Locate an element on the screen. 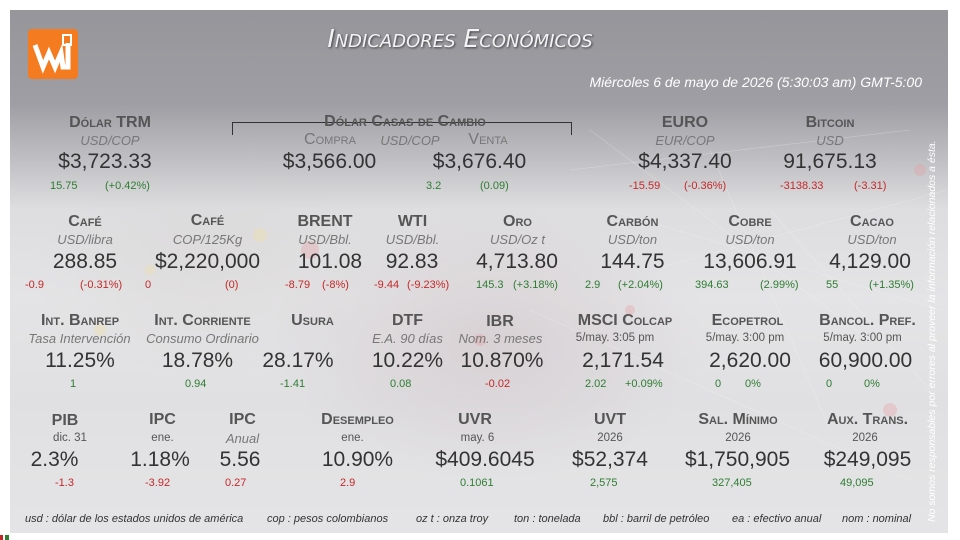 The height and width of the screenshot is (540, 960). footer-ea: ea : efectivo anual is located at coordinates (777, 519).